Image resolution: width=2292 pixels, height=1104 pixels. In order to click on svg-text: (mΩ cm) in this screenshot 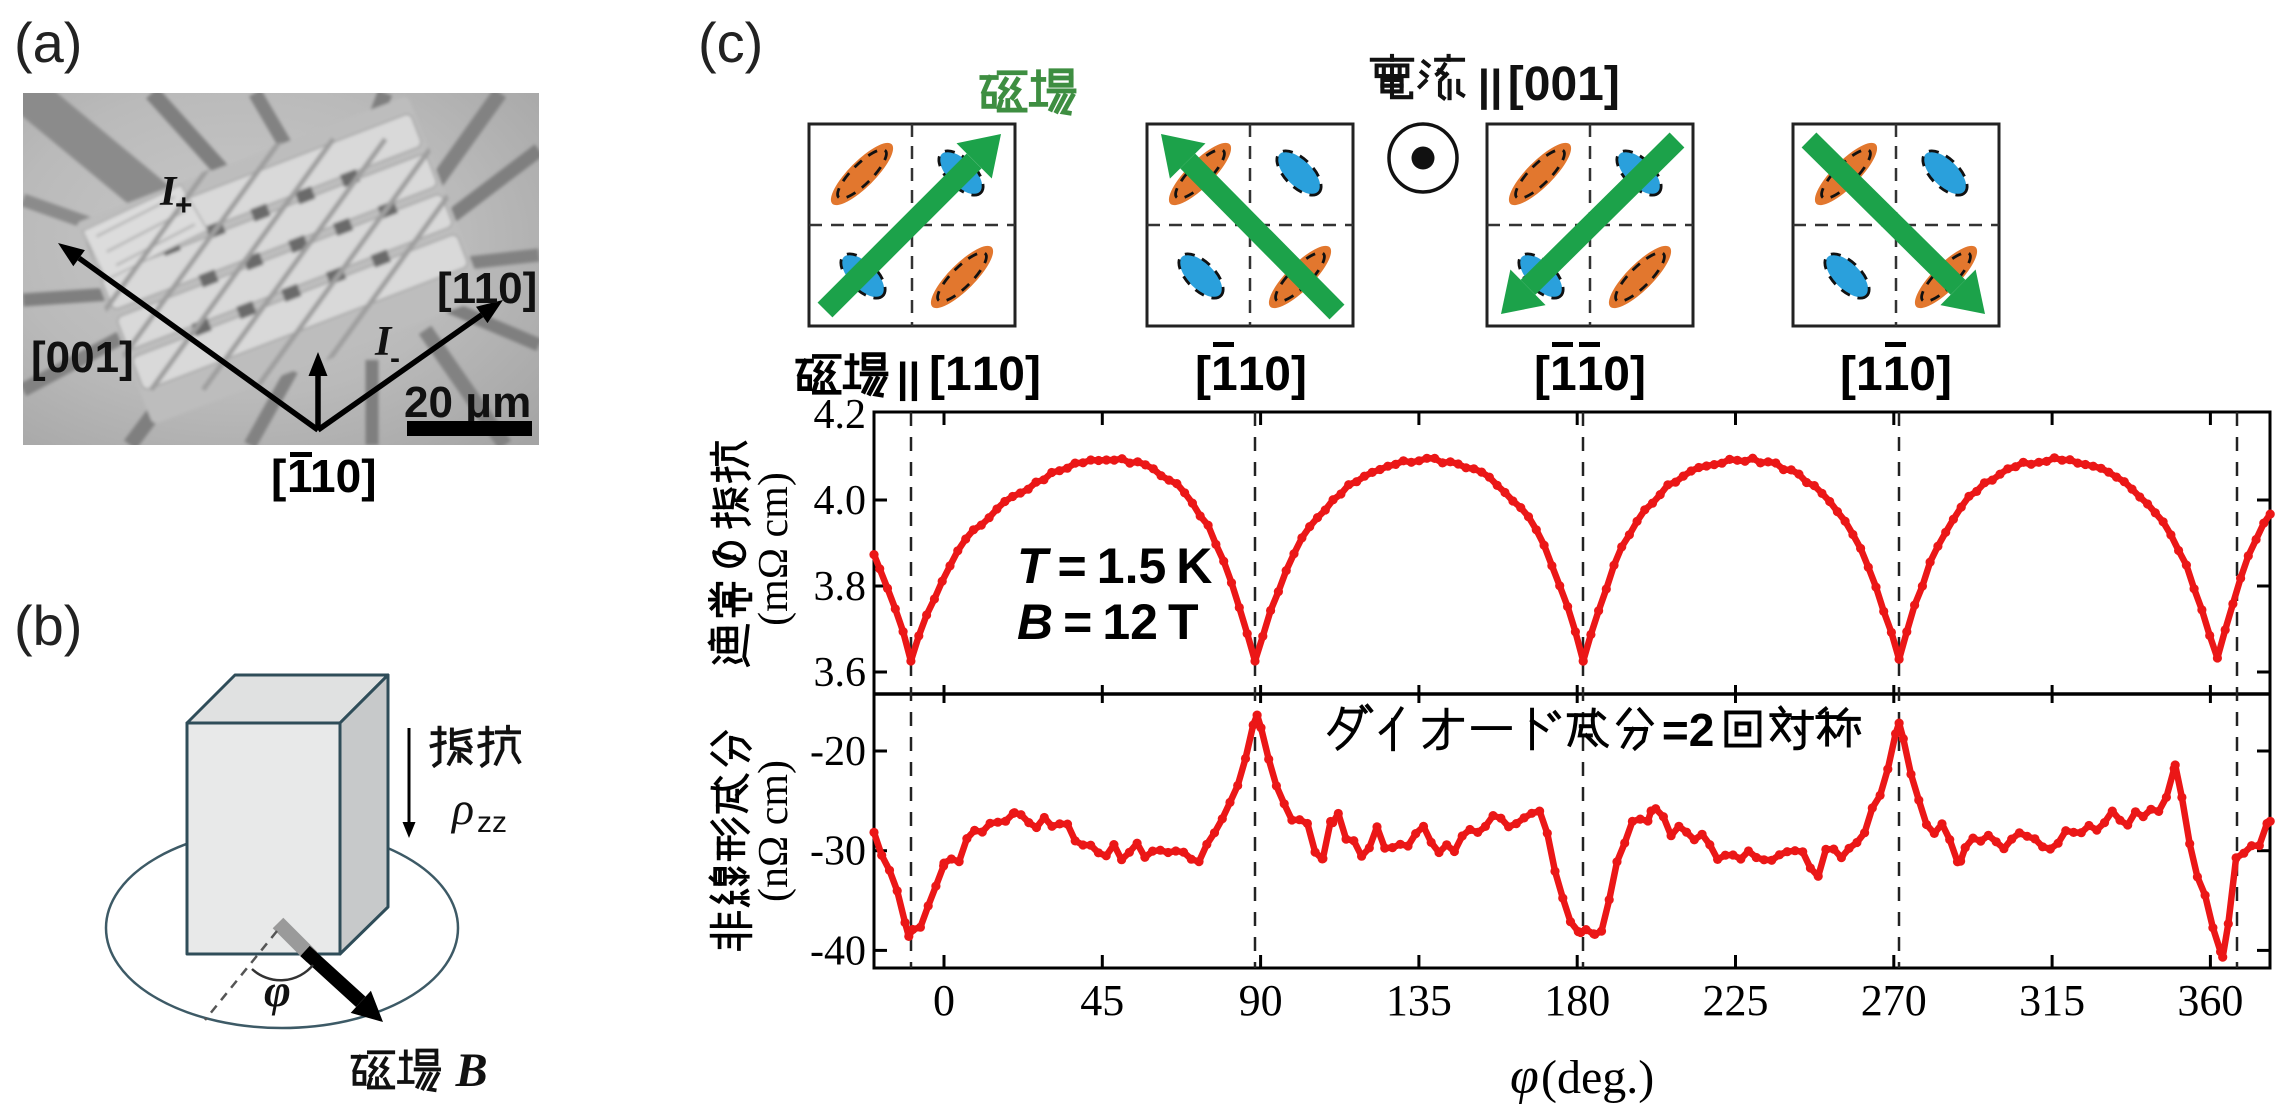, I will do `click(774, 549)`.